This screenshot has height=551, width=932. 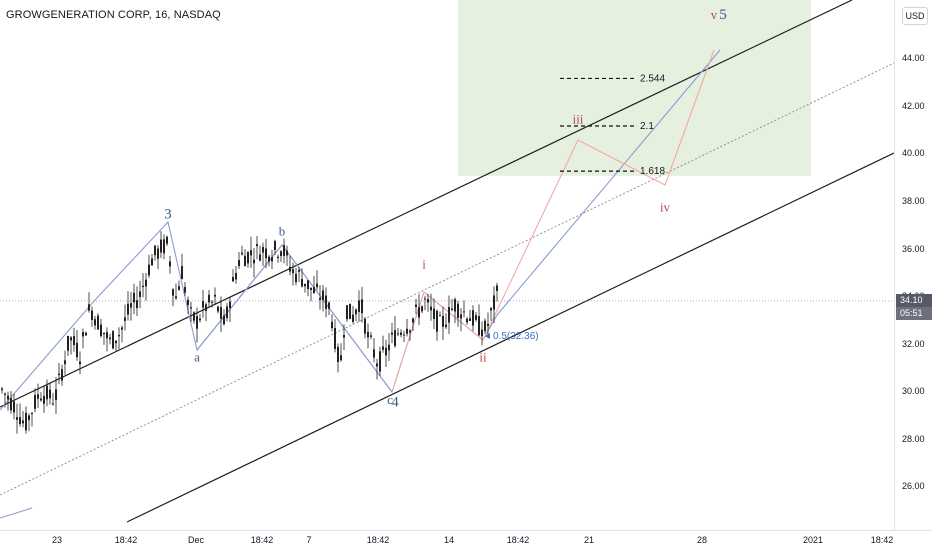 I want to click on retracement-marker: 0.5(32.36), so click(x=512, y=336).